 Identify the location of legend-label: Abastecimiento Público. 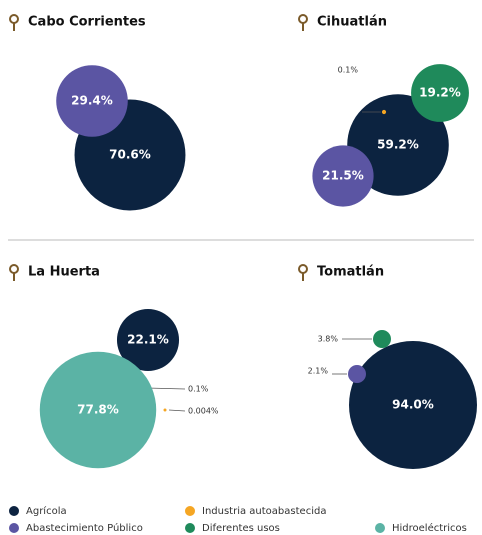
(84, 528).